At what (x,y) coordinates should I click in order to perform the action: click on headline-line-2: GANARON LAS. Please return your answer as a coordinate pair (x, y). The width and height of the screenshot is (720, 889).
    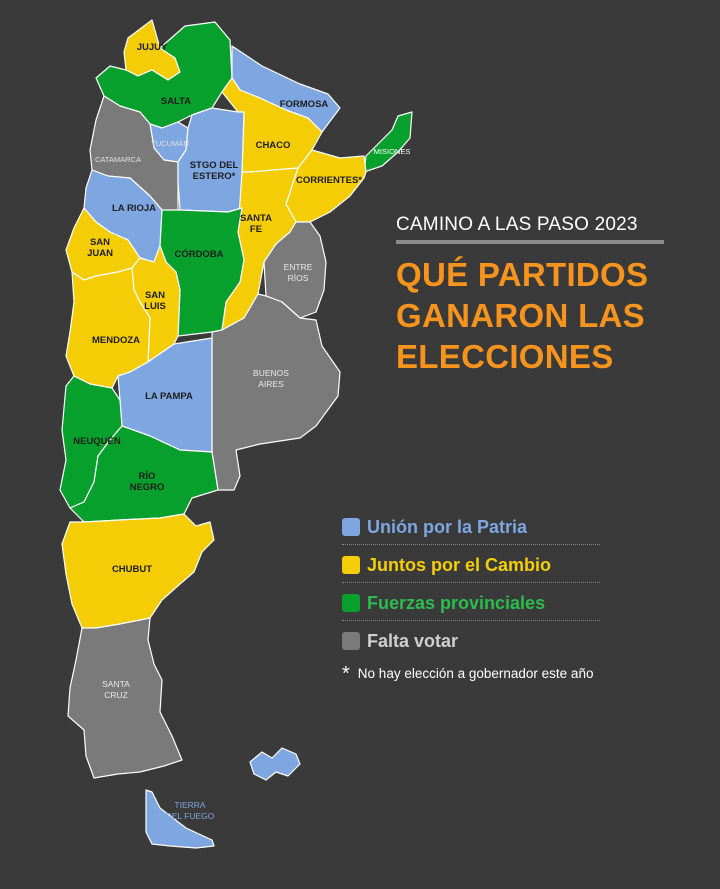
    Looking at the image, I should click on (520, 315).